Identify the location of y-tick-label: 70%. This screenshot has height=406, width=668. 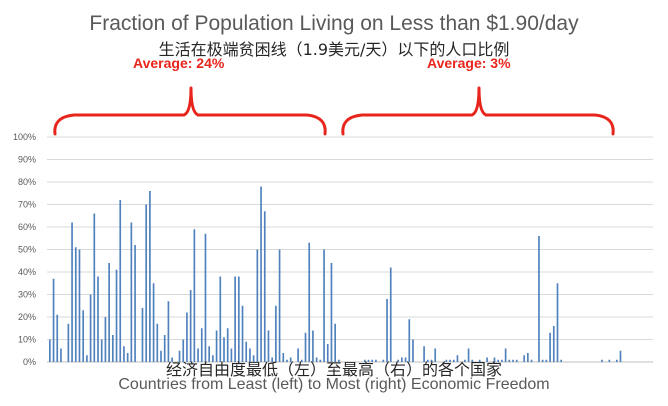
(27, 205).